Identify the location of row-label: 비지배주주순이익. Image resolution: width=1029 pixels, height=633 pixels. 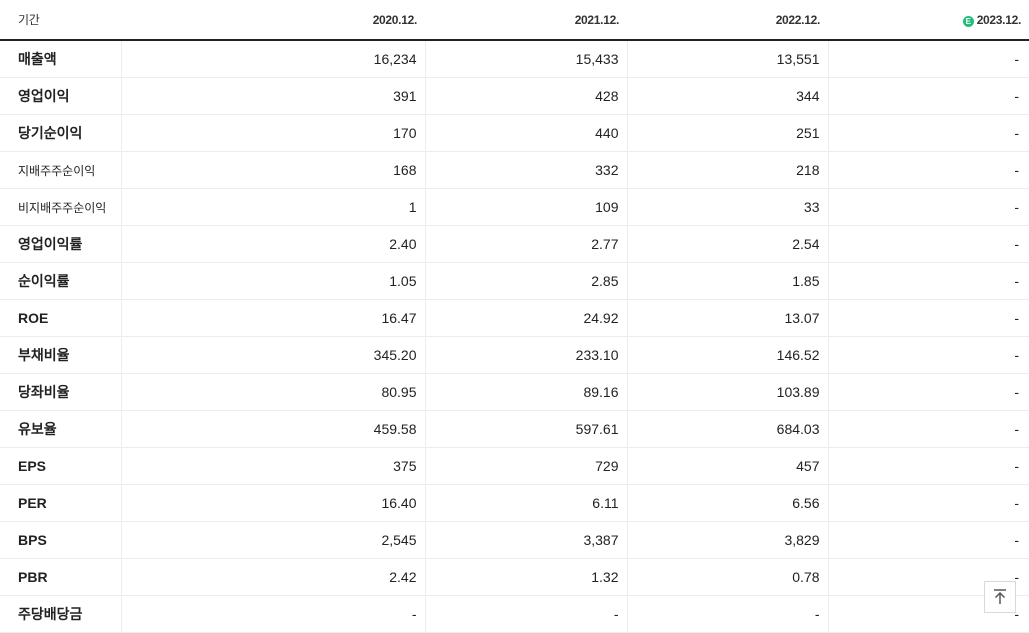
(60, 207).